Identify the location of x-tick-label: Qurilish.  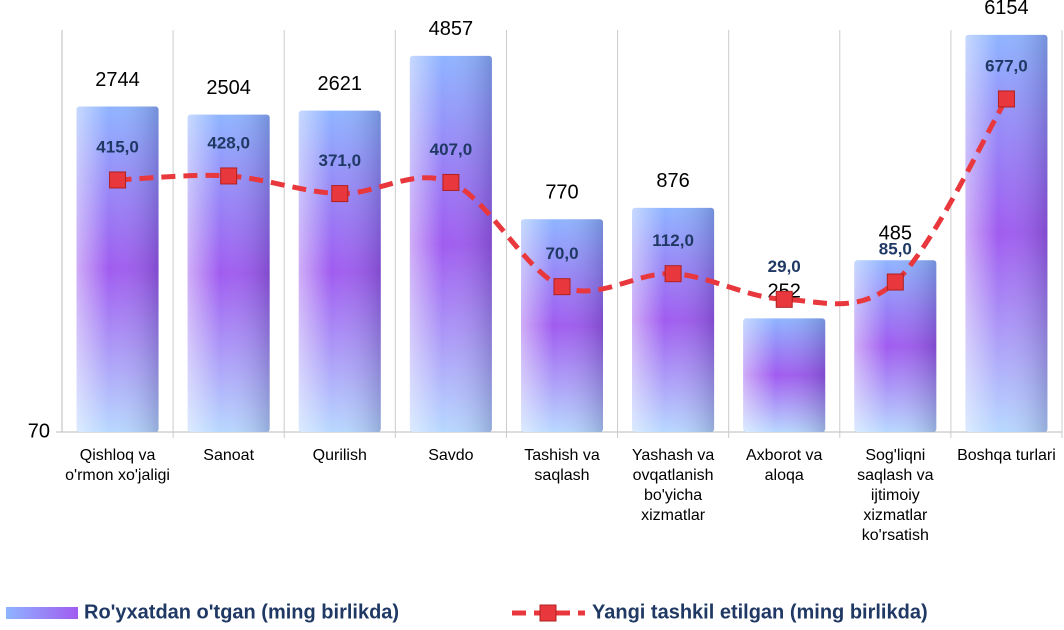
(339, 455).